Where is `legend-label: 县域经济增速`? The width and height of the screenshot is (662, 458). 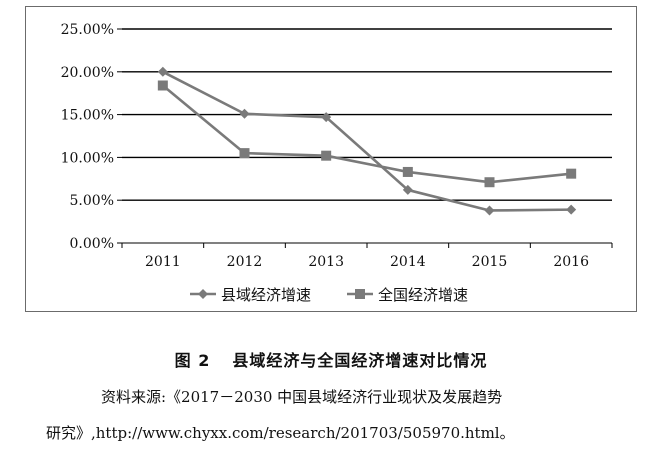
legend-label: 县域经济增速 is located at coordinates (266, 295).